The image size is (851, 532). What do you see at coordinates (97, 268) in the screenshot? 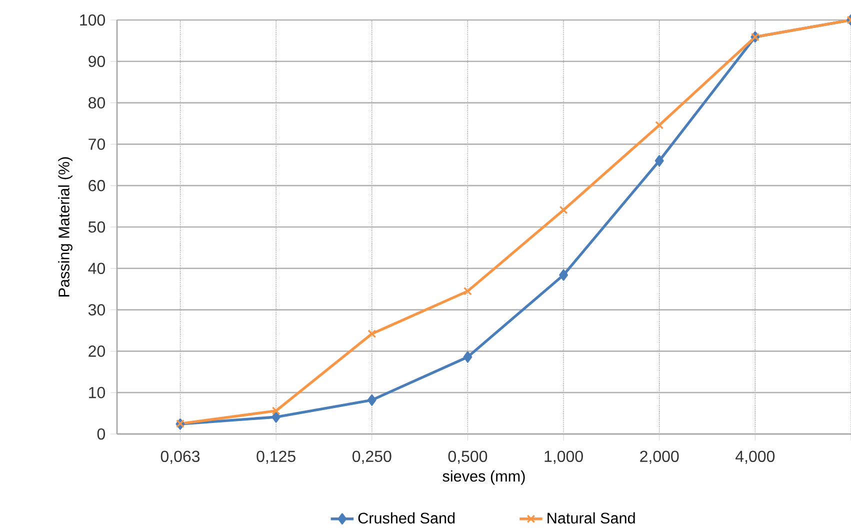
I see `y-tick-label: 40` at bounding box center [97, 268].